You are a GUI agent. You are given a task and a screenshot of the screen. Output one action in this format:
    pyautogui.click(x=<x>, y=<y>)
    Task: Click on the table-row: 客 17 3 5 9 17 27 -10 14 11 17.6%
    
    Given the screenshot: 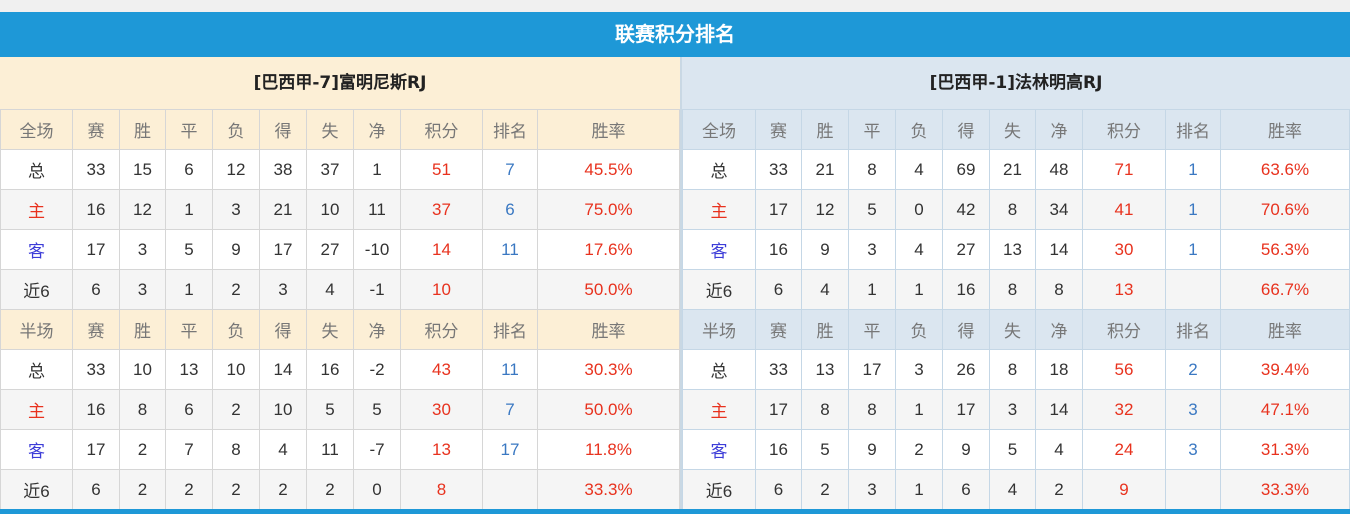 What is the action you would take?
    pyautogui.click(x=340, y=249)
    